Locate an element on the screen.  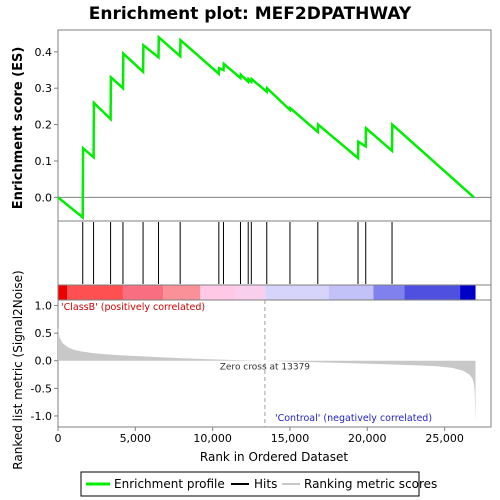
zero-cross-annotation: Zero cross at 13379 is located at coordinates (265, 368).